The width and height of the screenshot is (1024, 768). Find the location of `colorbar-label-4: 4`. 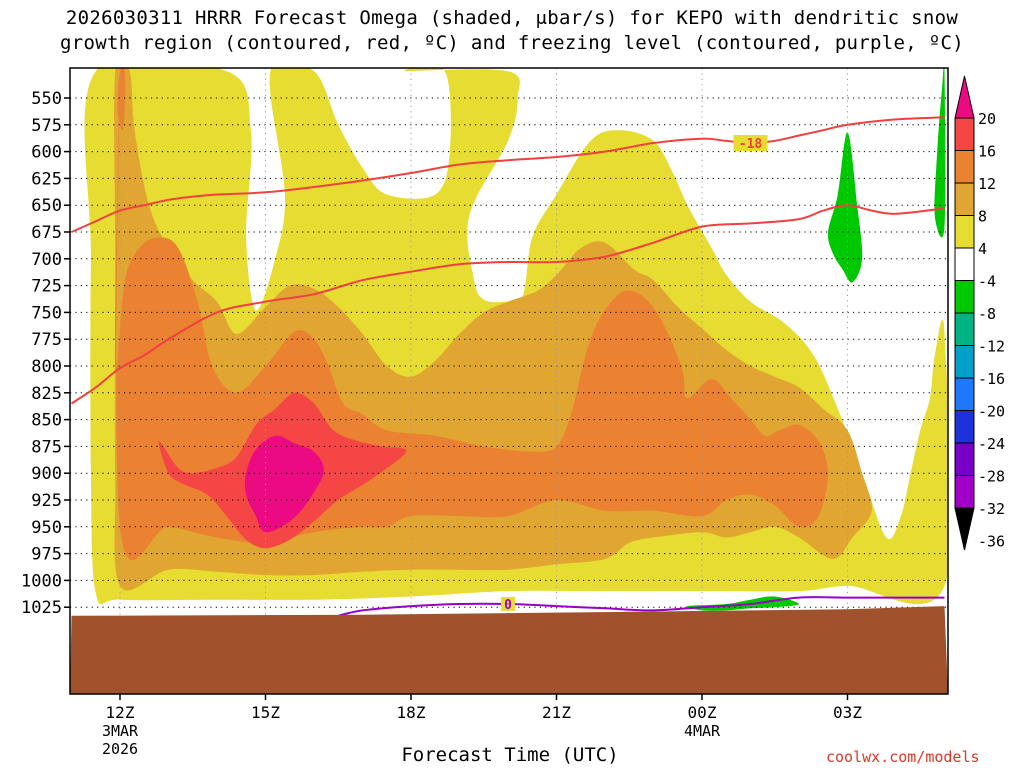

colorbar-label-4: 4 is located at coordinates (982, 249).